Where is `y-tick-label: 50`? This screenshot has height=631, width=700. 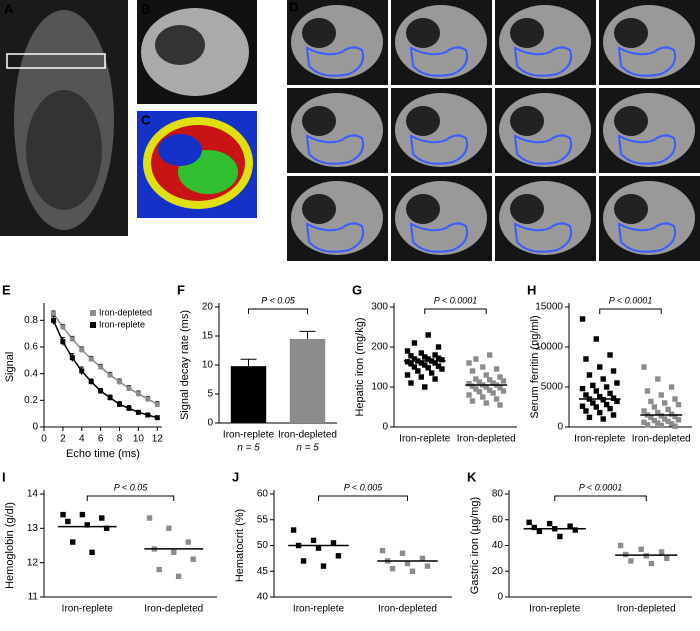
y-tick-label: 50 is located at coordinates (263, 545).